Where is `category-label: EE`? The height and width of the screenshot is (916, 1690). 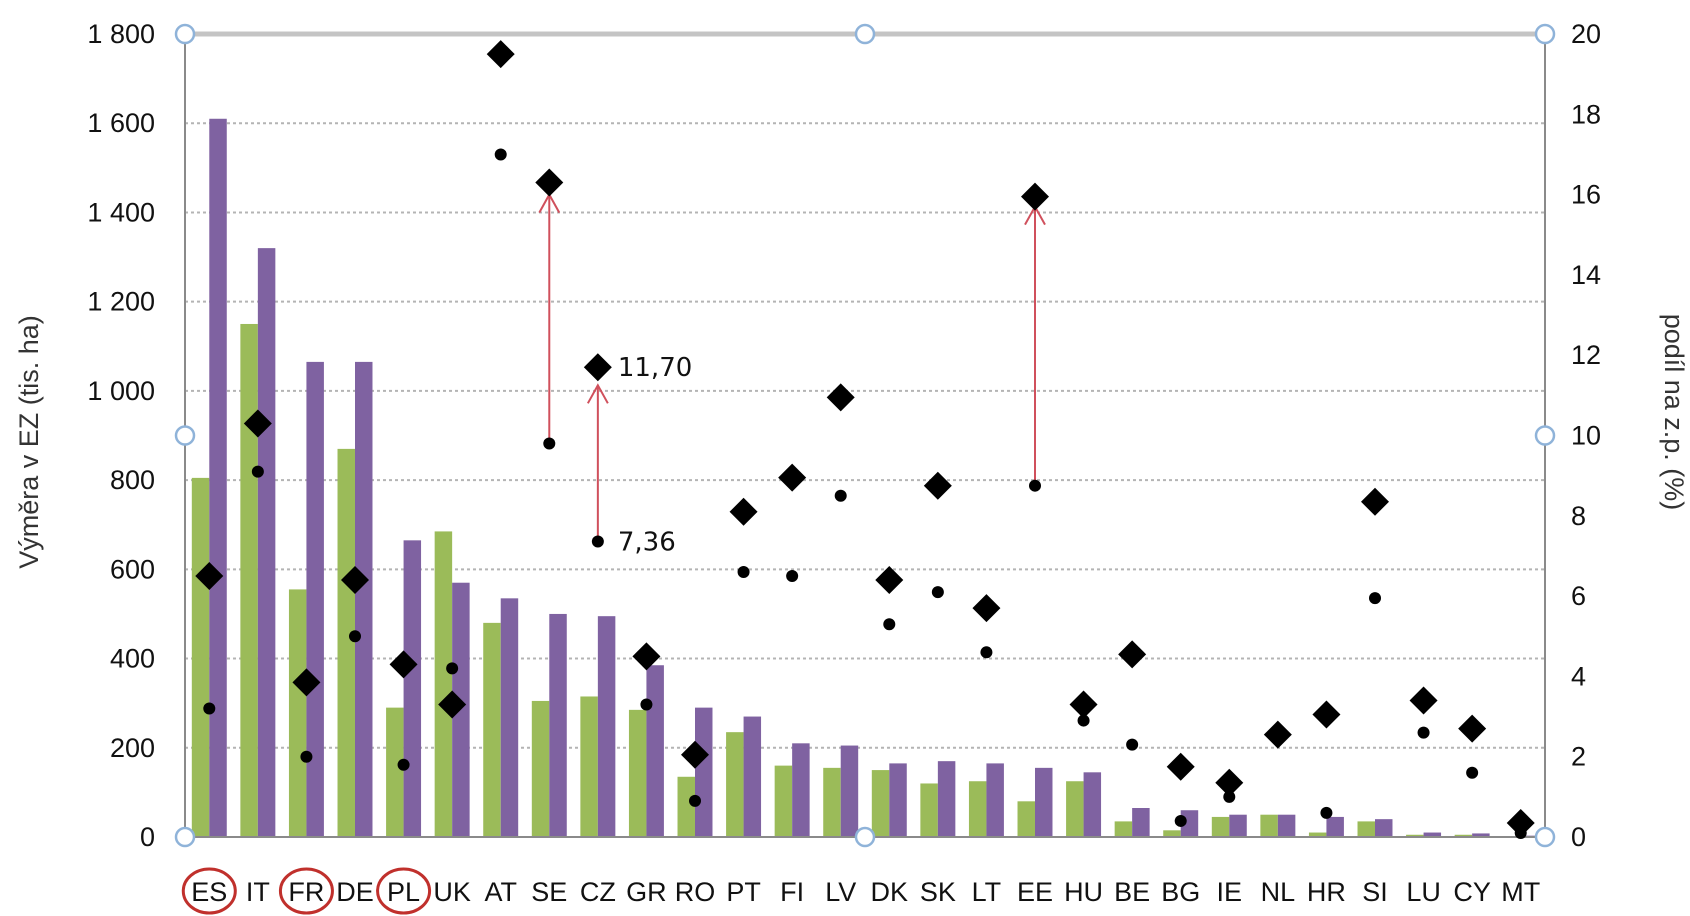
category-label: EE is located at coordinates (1035, 892).